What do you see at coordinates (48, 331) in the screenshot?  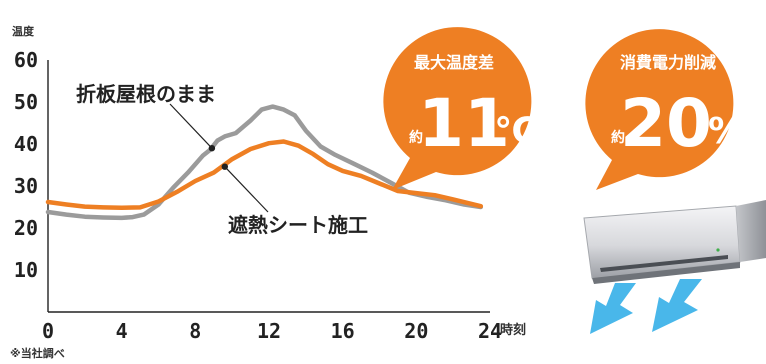 I see `x-tick-label: 0` at bounding box center [48, 331].